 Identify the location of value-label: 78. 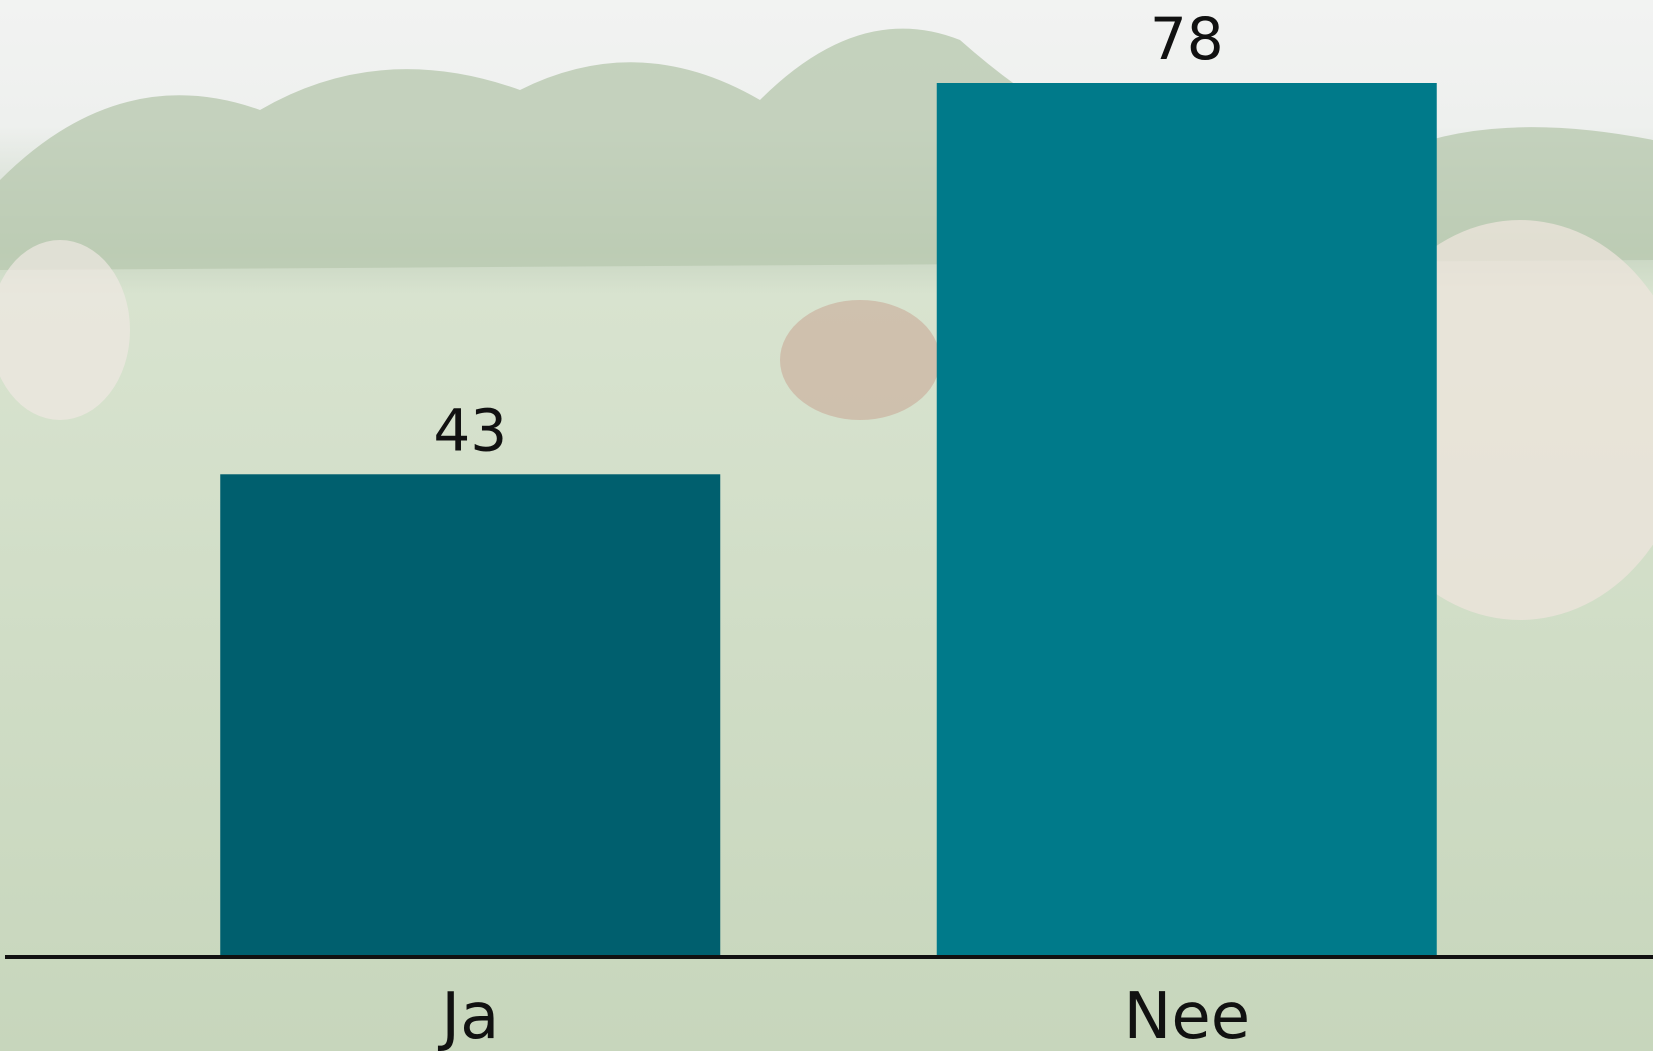
(1187, 39).